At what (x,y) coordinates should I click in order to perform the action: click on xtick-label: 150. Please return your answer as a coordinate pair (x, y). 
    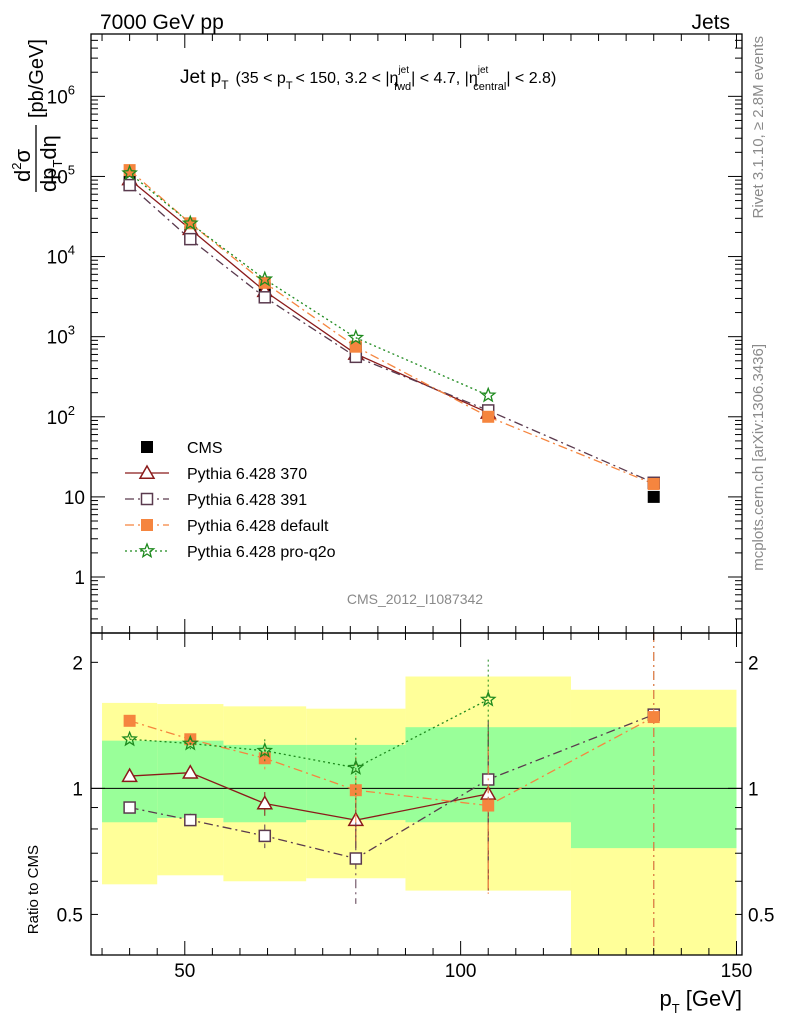
    Looking at the image, I should click on (737, 971).